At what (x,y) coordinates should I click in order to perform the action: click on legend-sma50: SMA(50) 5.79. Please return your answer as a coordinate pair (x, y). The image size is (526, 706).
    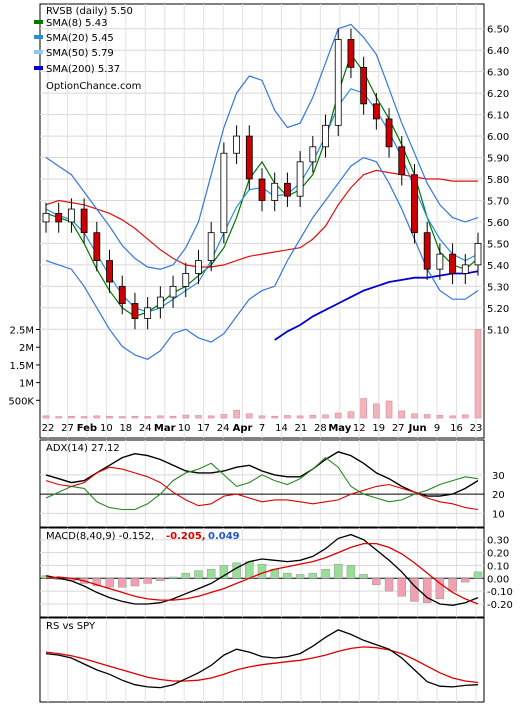
    Looking at the image, I should click on (80, 53).